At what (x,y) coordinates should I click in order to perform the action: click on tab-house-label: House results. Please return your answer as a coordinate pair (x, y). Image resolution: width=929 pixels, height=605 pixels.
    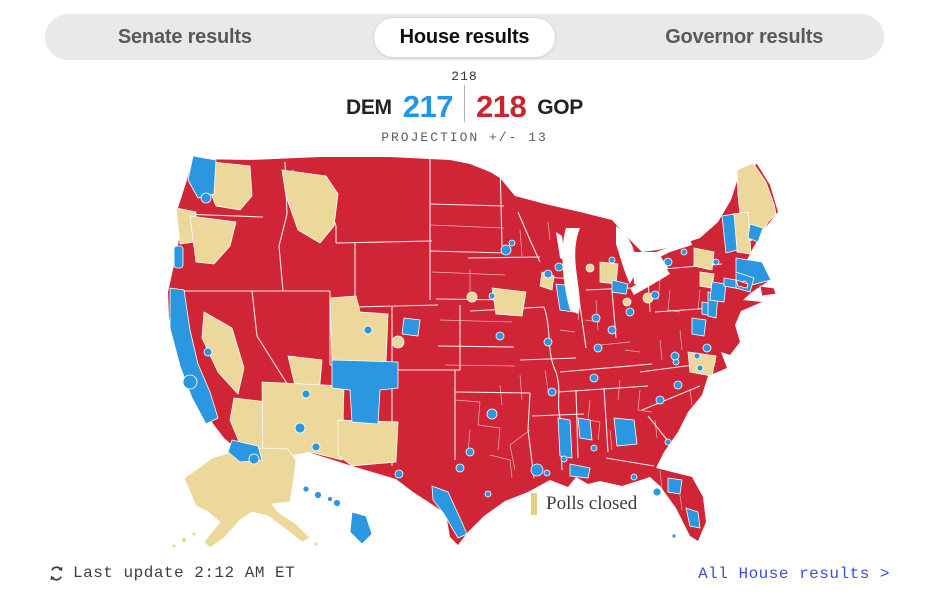
    Looking at the image, I should click on (464, 37).